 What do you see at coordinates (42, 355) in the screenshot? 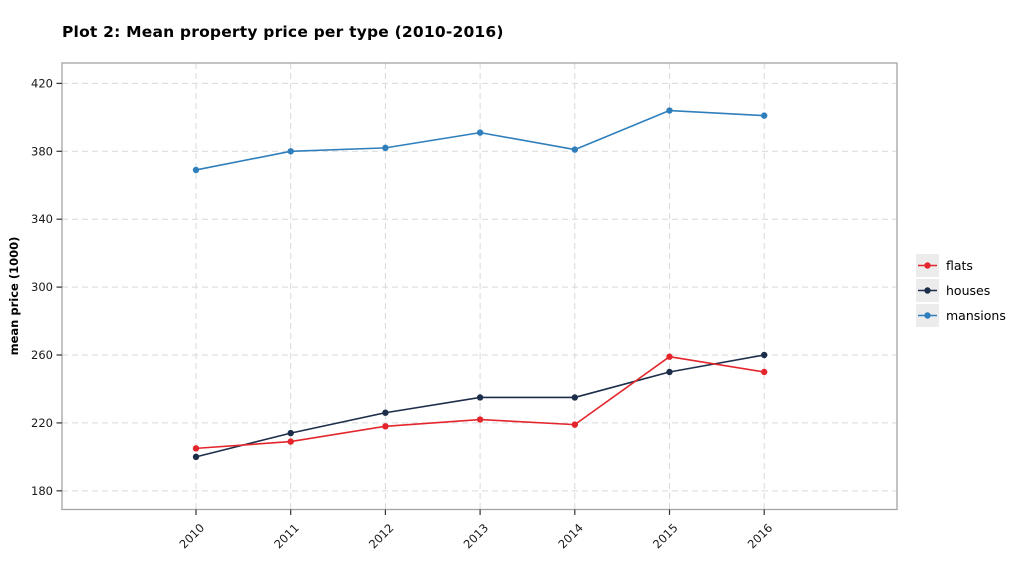
I see `y-tick-label: 260` at bounding box center [42, 355].